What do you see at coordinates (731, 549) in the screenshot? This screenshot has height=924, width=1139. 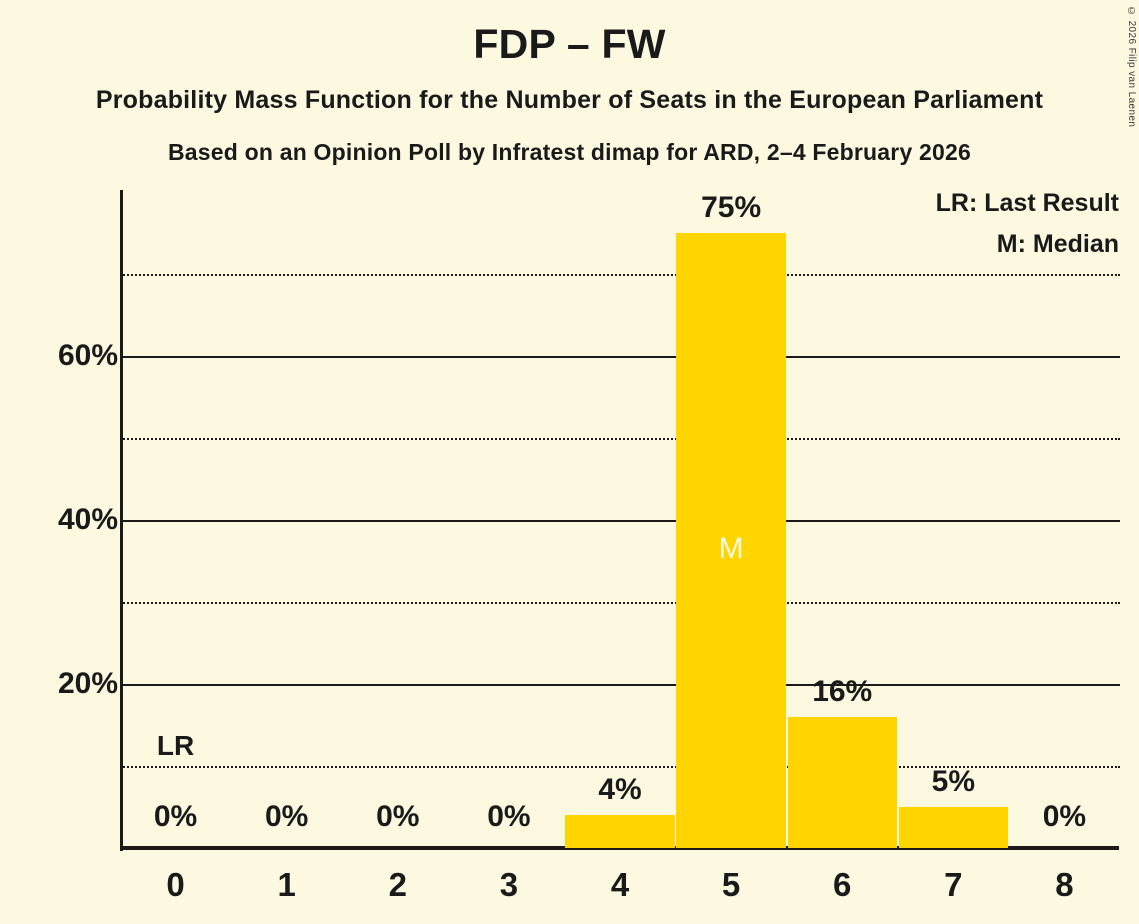 I see `median-marker: M` at bounding box center [731, 549].